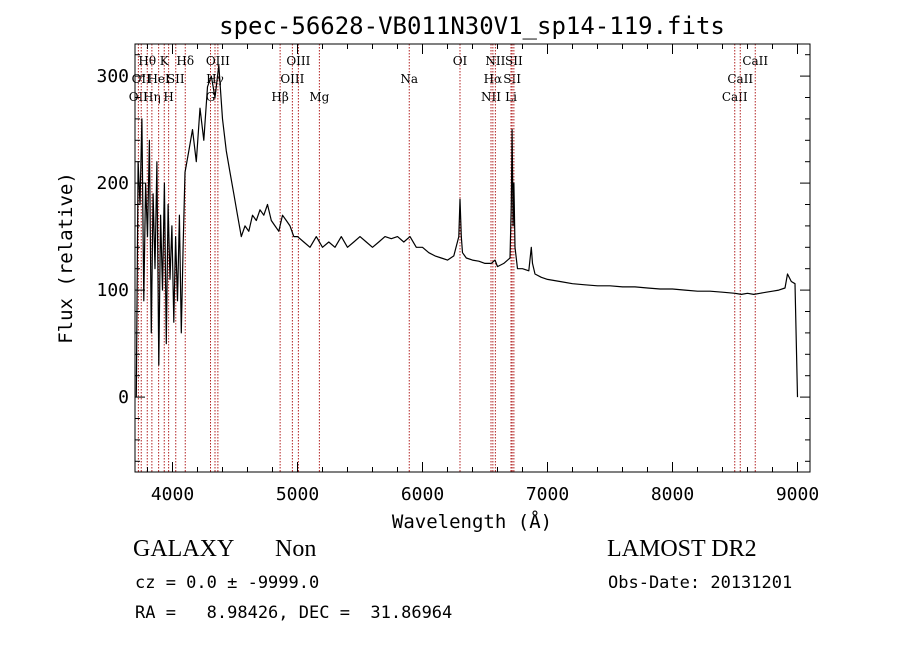 This screenshot has height=649, width=900. Describe the element at coordinates (409, 79) in the screenshot. I see `line-label-16: Na` at that location.